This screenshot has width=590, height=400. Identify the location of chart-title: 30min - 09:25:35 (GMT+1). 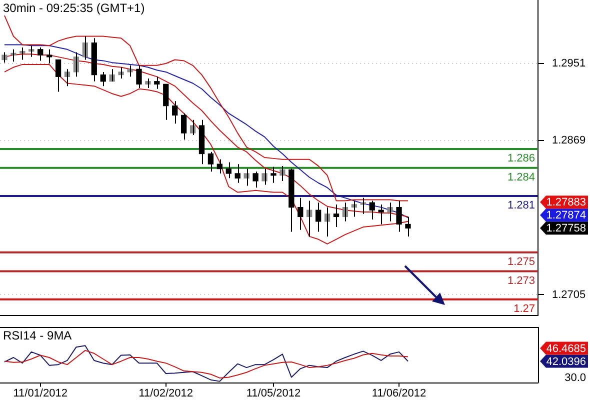
(74, 8).